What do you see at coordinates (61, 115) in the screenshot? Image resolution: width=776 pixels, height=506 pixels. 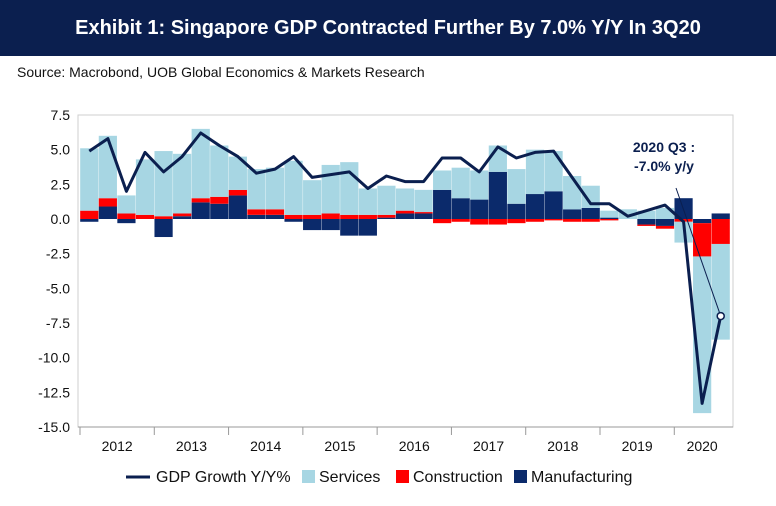 I see `y-tick-label: 7.5` at bounding box center [61, 115].